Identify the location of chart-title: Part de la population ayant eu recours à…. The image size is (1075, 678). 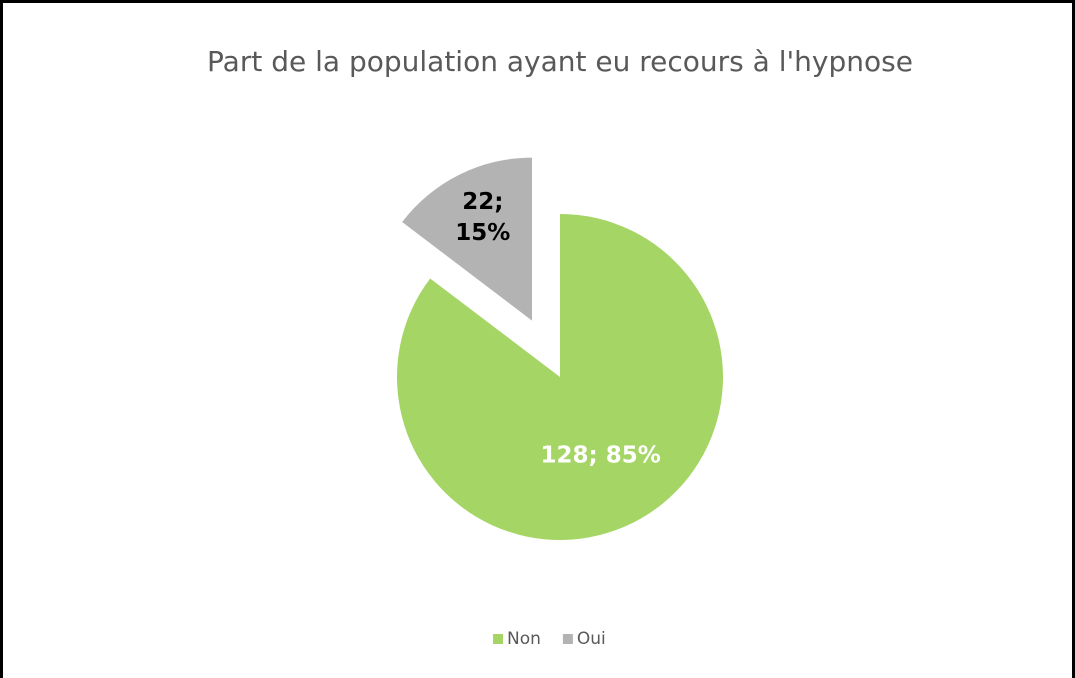
(560, 61).